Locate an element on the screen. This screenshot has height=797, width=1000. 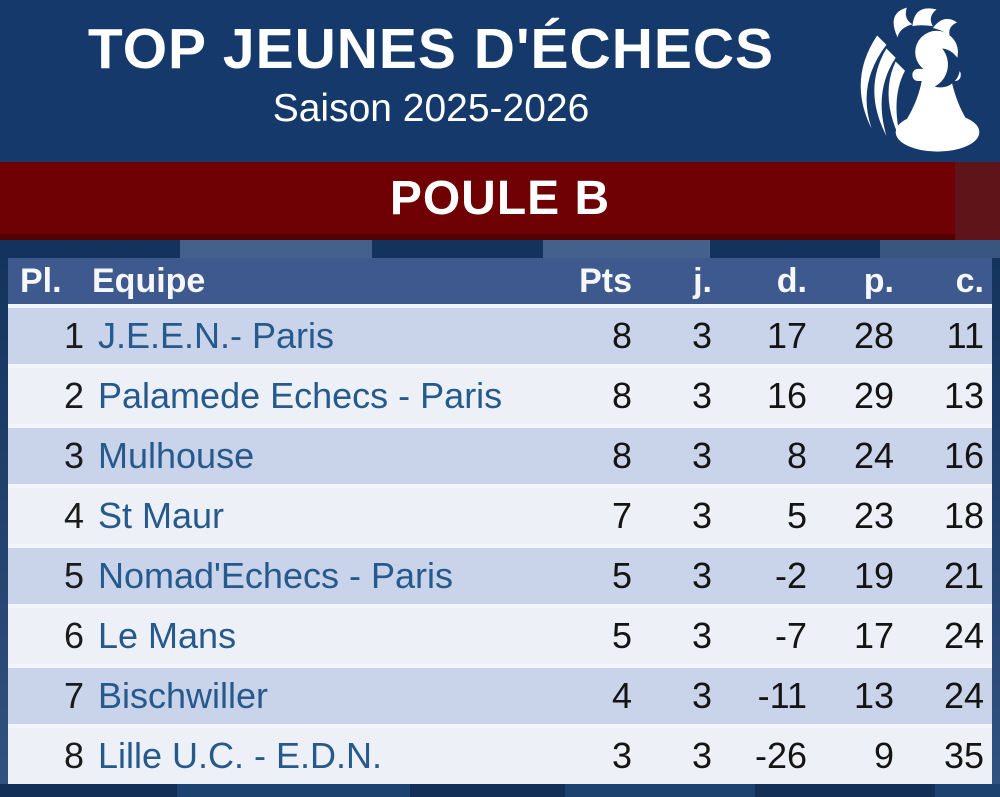
diff-cell: -11 is located at coordinates (759, 695).